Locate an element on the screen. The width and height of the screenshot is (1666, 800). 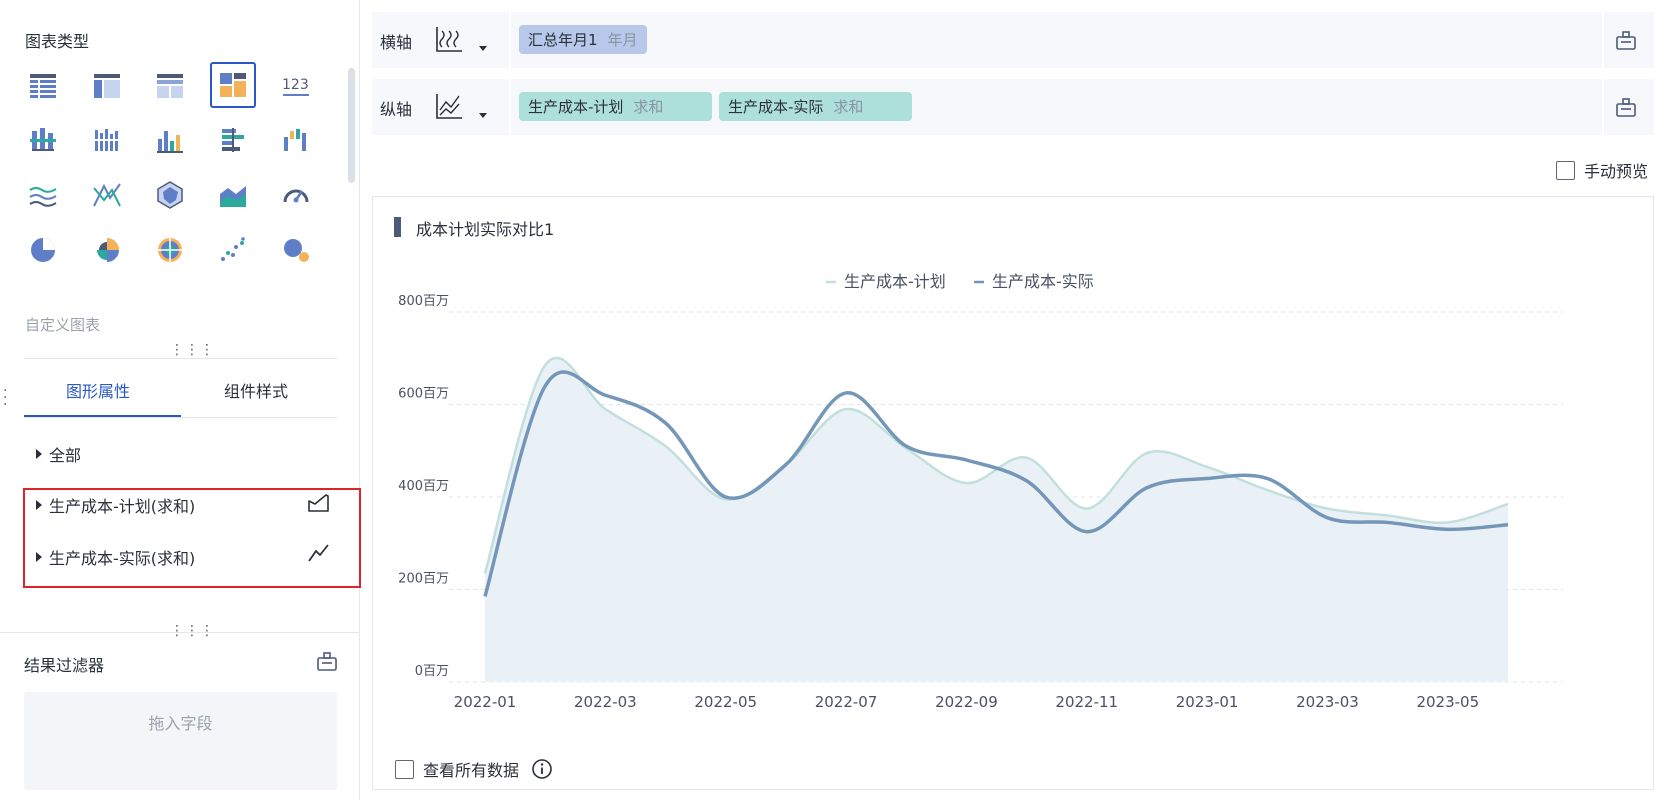
scatter-chart-icon is located at coordinates (233, 250).